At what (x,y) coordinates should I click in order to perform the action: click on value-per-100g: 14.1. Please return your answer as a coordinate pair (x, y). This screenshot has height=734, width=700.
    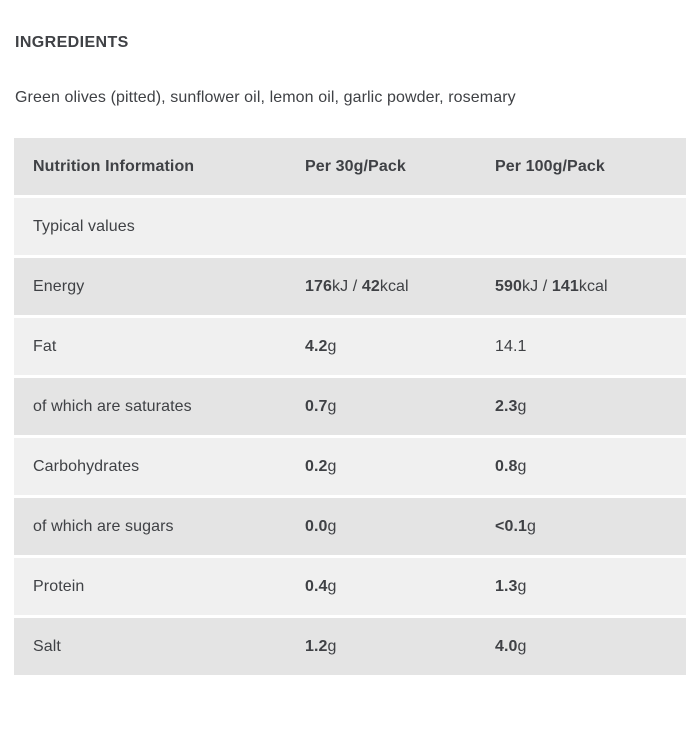
    Looking at the image, I should click on (590, 347).